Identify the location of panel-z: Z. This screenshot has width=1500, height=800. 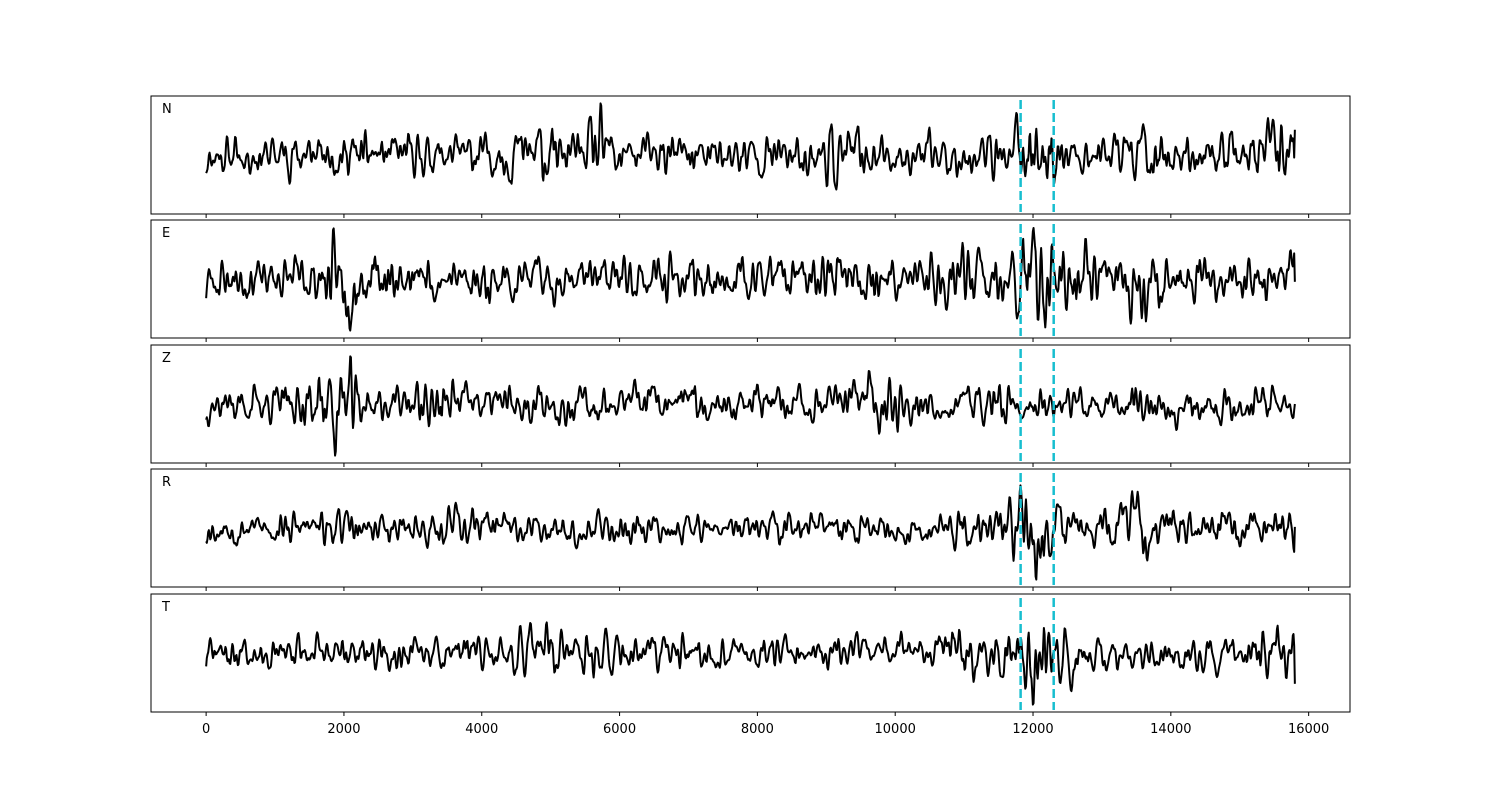
(750, 405).